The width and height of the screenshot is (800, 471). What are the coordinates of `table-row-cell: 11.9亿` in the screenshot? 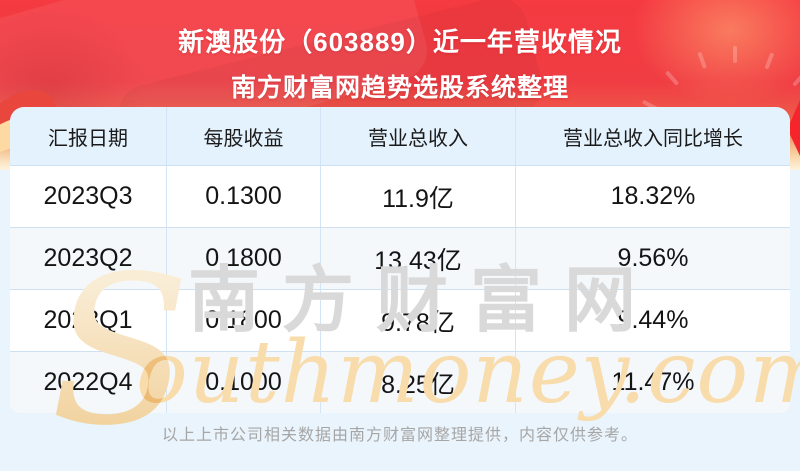 It's located at (417, 196).